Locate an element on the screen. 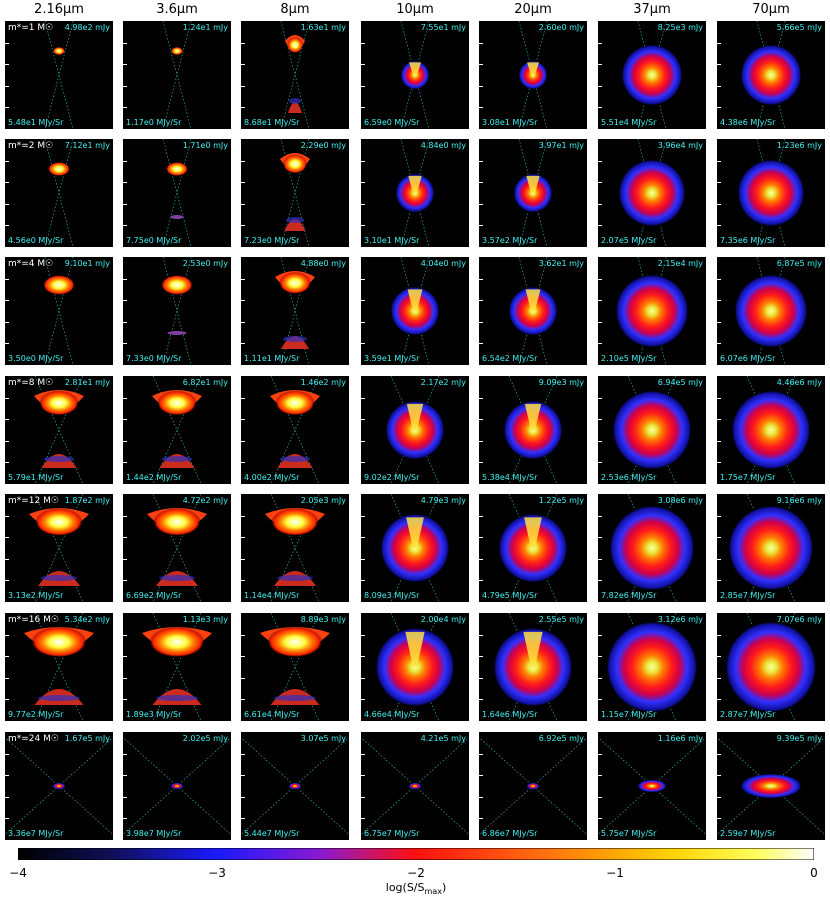  flux-label: 3.96e4 mJy is located at coordinates (680, 145).